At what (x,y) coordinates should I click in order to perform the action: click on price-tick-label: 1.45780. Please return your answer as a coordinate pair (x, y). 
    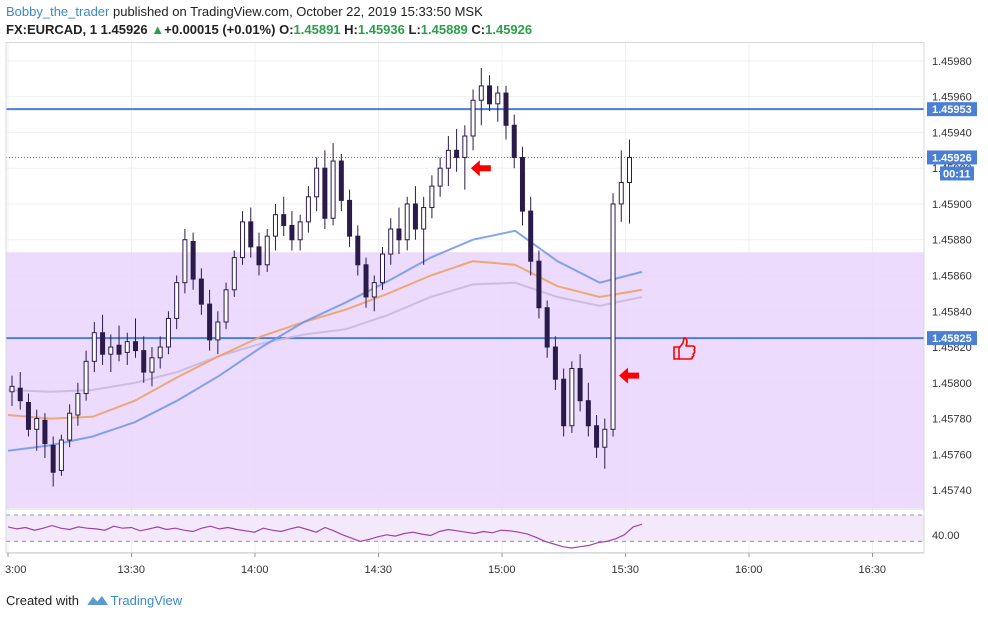
    Looking at the image, I should click on (952, 420).